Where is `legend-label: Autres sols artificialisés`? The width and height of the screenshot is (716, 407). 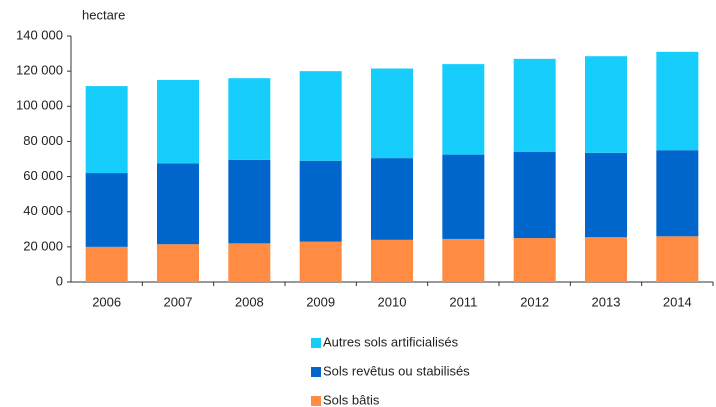 legend-label: Autres sols artificialisés is located at coordinates (391, 341).